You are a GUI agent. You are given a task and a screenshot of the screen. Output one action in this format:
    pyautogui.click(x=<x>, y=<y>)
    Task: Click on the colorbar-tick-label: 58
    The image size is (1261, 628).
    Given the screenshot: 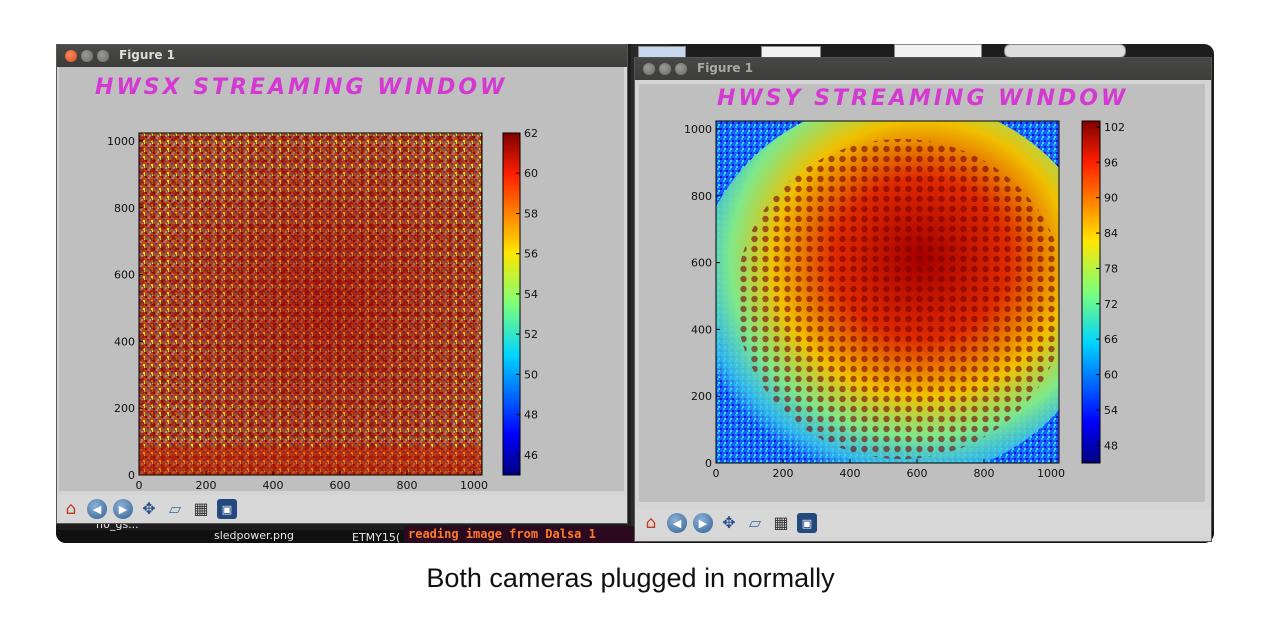 What is the action you would take?
    pyautogui.click(x=531, y=213)
    